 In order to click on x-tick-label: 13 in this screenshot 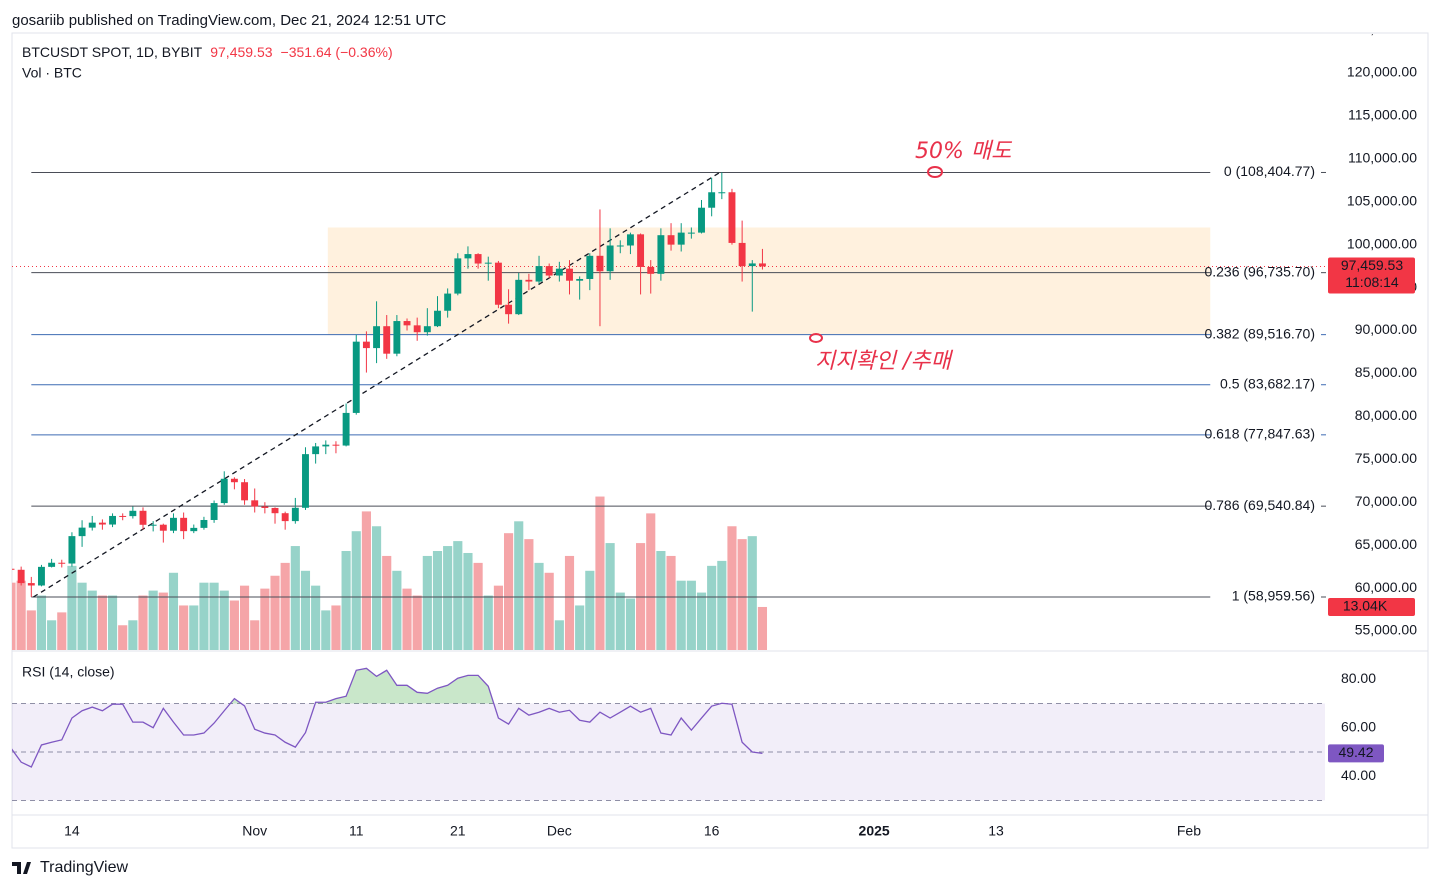, I will do `click(996, 831)`.